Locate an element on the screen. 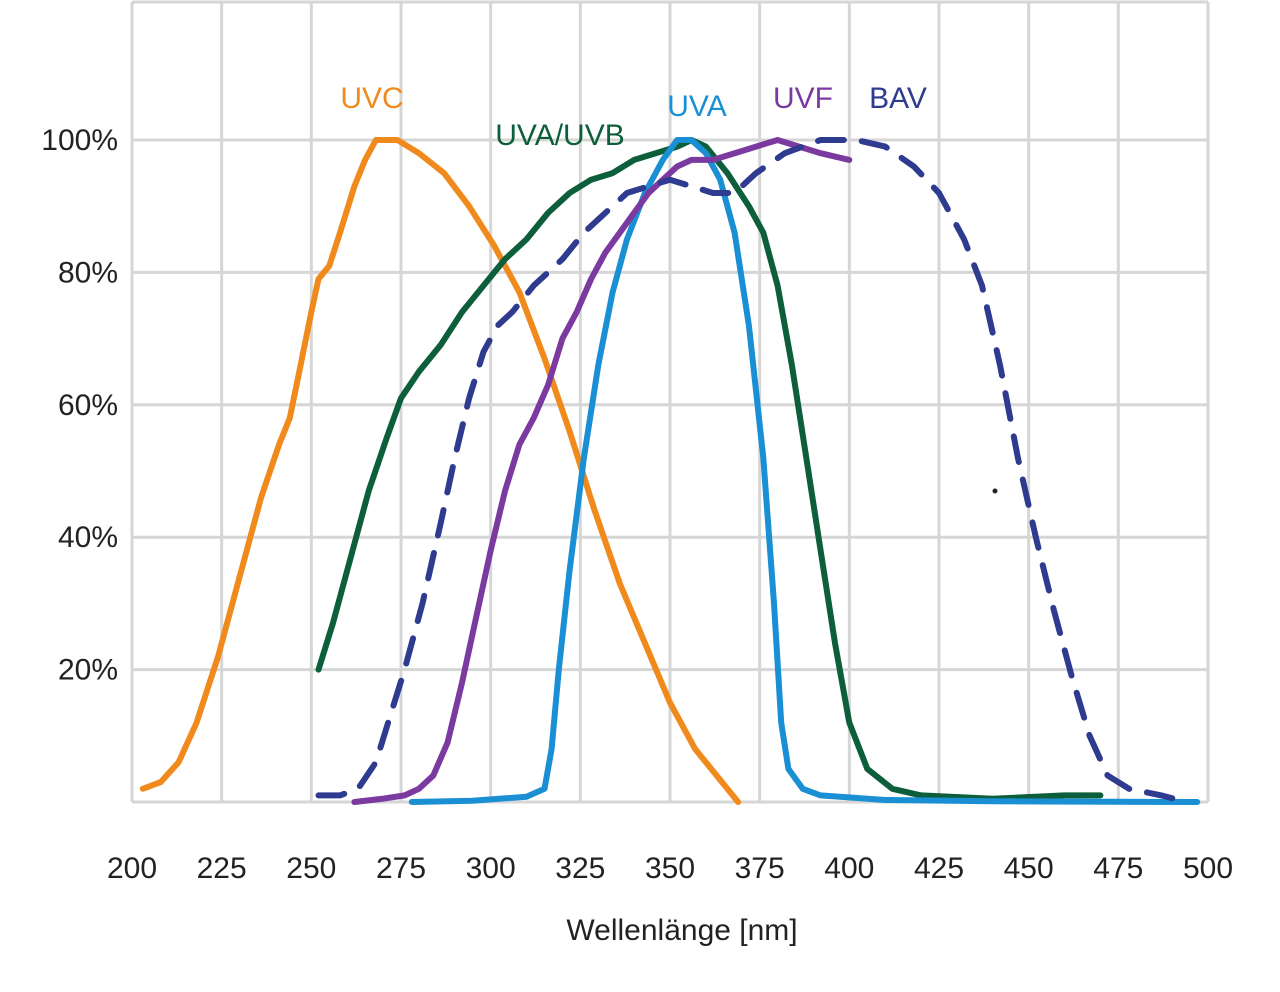 The height and width of the screenshot is (992, 1280). series-labels: UVC UVA/UVB UVA UVF BAV is located at coordinates (633, 117).